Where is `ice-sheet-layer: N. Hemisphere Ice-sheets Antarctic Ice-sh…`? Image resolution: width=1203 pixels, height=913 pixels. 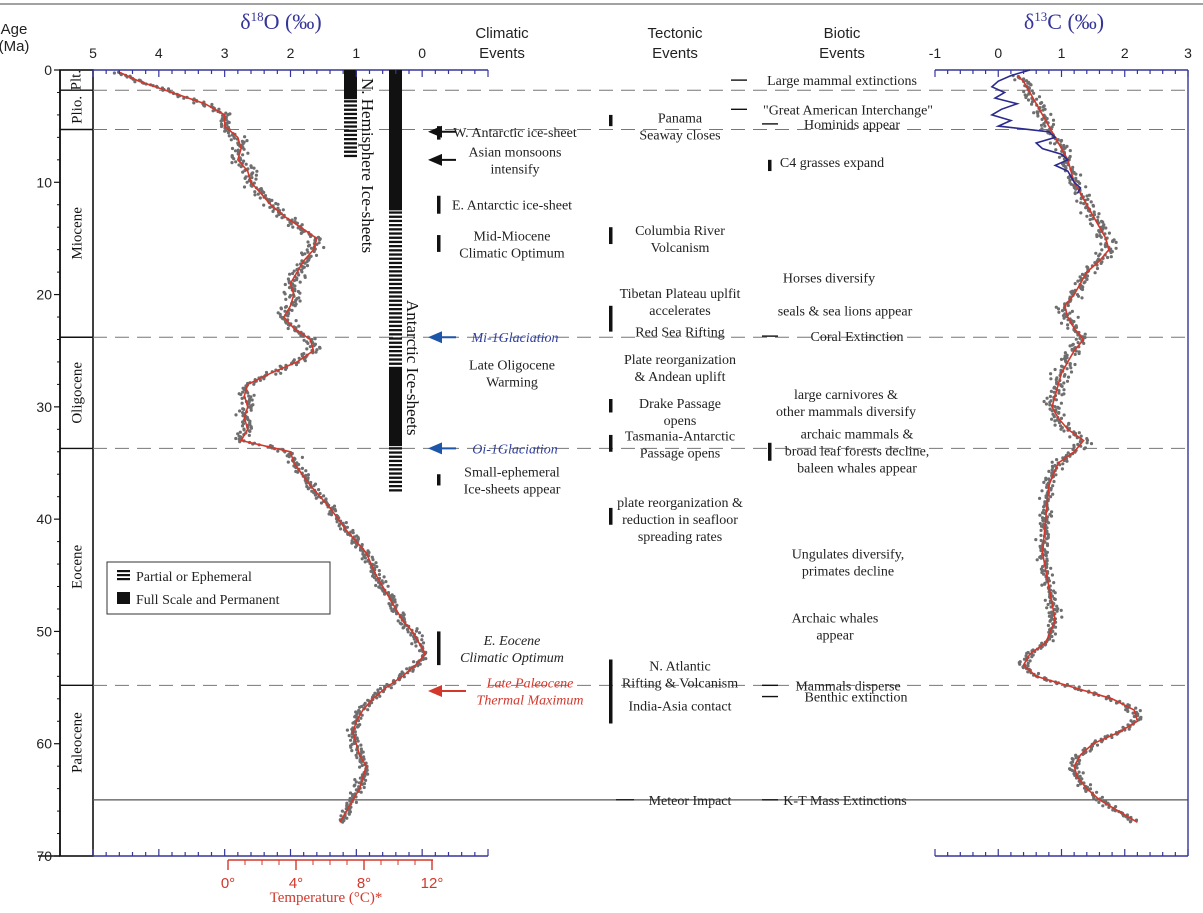
ice-sheet-layer: N. Hemisphere Ice-sheets Antarctic Ice-sh… is located at coordinates (383, 281).